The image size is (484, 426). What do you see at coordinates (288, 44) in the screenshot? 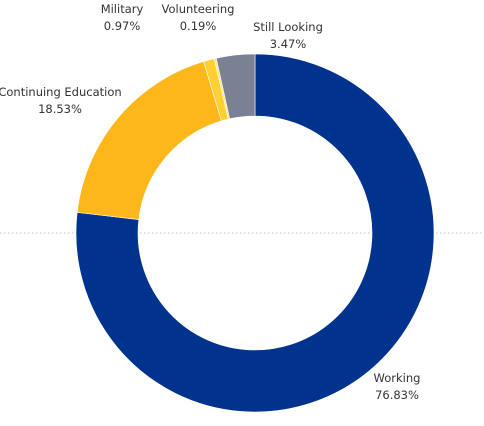
I see `label-still-looking-value: 3.47%` at bounding box center [288, 44].